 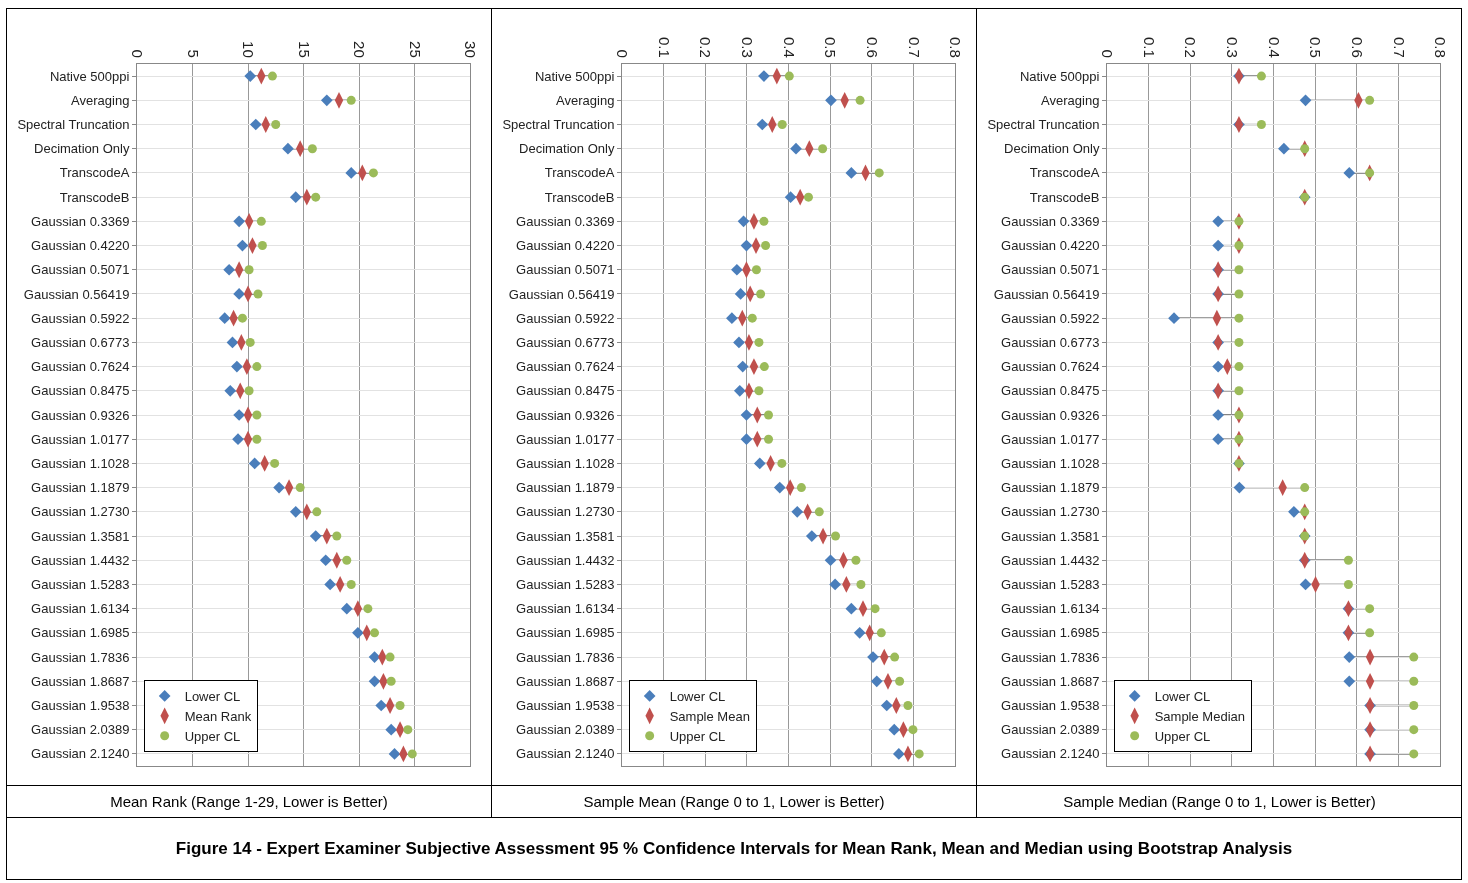 What do you see at coordinates (1441, 47) in the screenshot?
I see `x-tick-label: 0.8` at bounding box center [1441, 47].